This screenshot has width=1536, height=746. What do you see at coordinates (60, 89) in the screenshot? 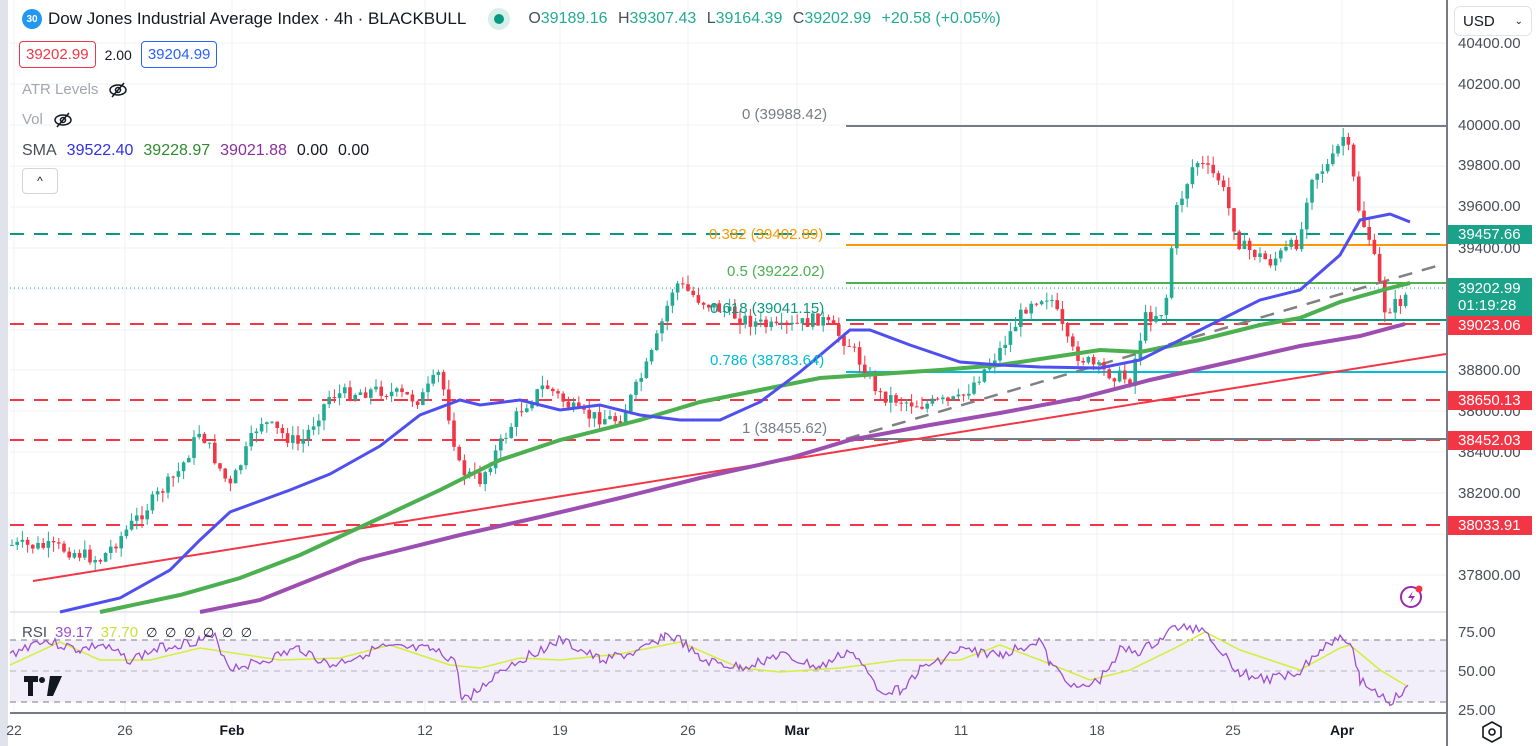
I see `atr-label: ATR Levels` at bounding box center [60, 89].